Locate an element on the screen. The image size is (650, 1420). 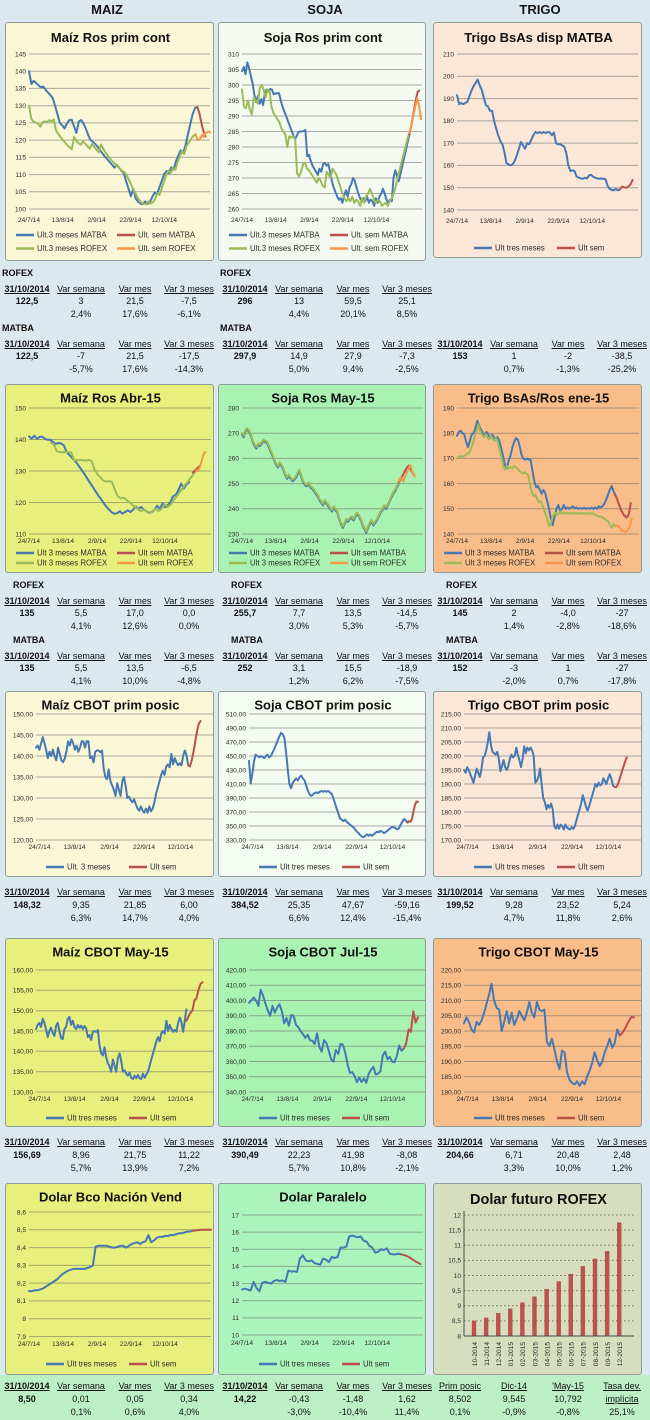
svg-text: 8,3 is located at coordinates (21, 1266).